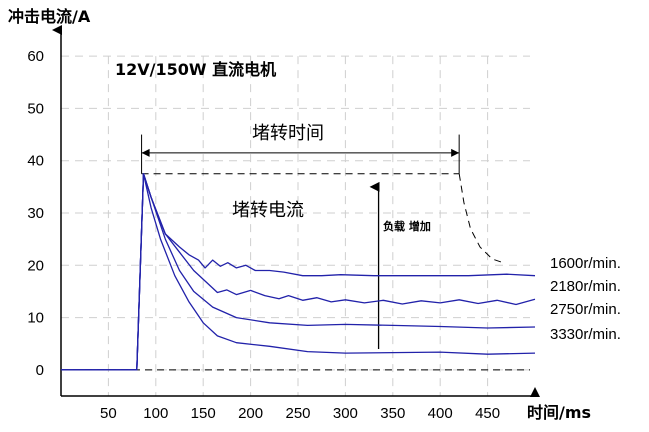 The width and height of the screenshot is (649, 432). I want to click on stall-time-arrow-right, so click(455, 152).